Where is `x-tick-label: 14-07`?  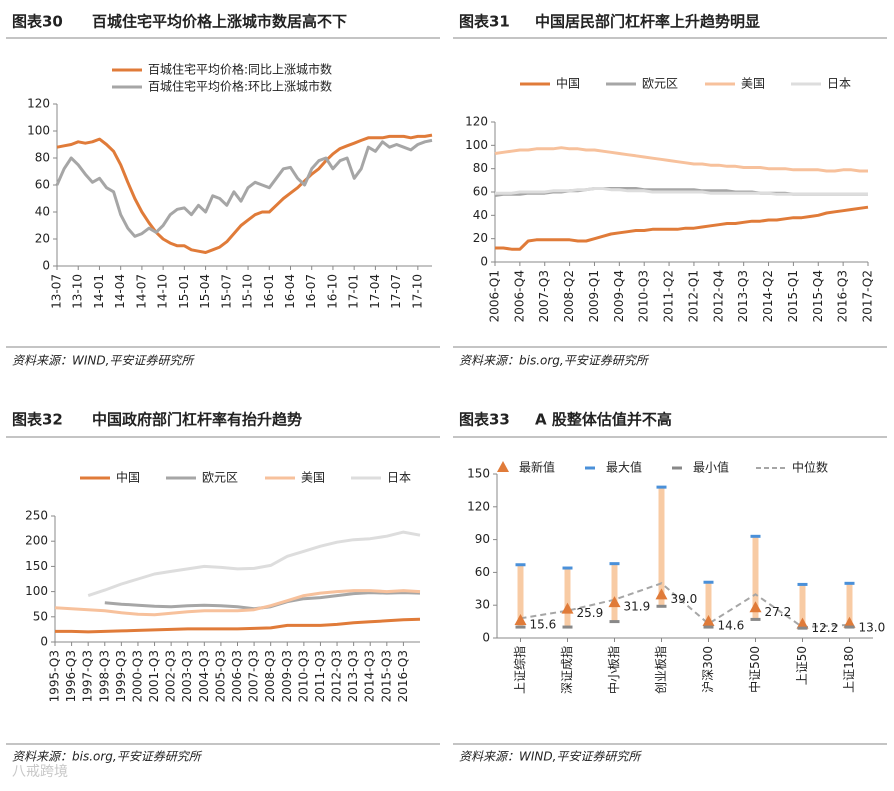
x-tick-label: 14-07 is located at coordinates (141, 291).